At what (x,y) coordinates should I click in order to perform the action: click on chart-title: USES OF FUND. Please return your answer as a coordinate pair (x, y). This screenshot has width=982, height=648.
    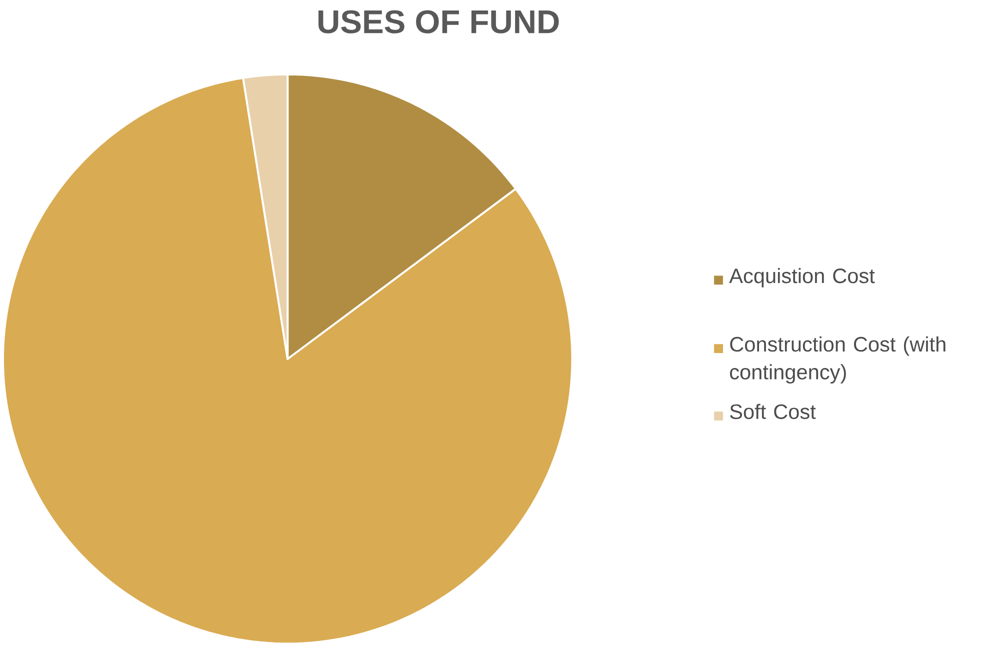
    Looking at the image, I should click on (438, 22).